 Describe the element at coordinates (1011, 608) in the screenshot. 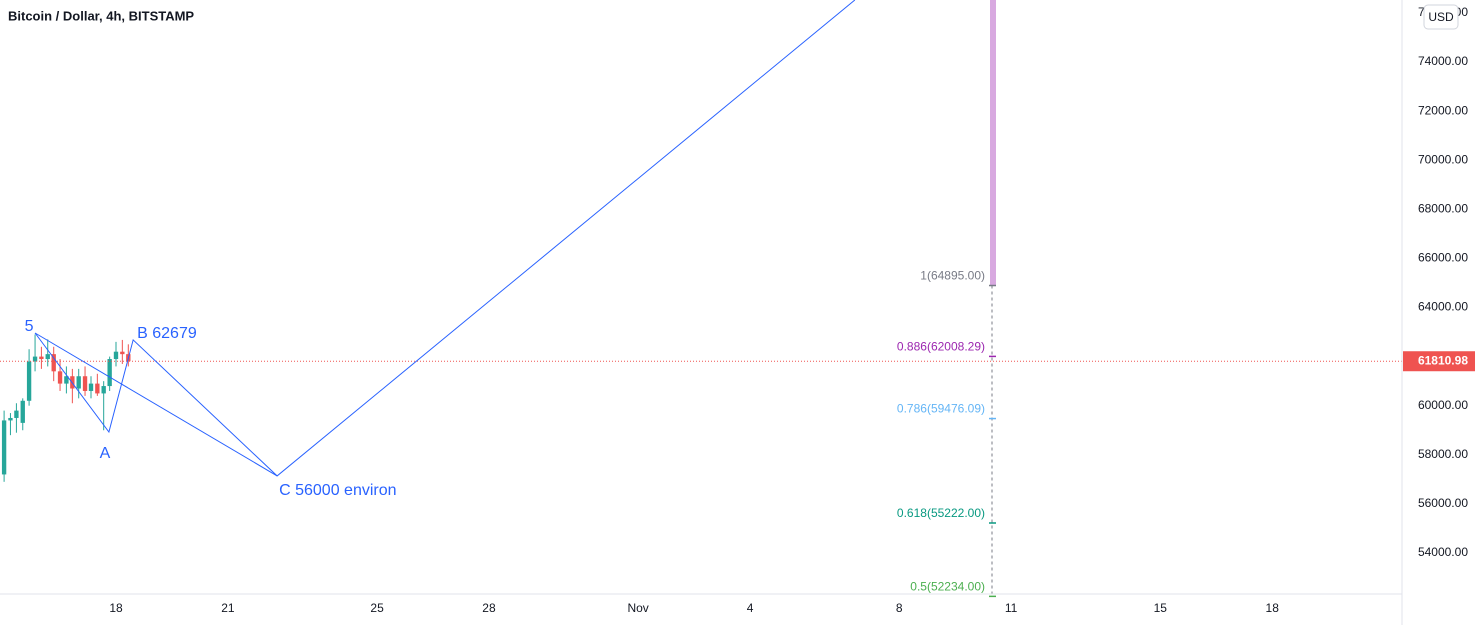

I see `x-tick-label: 11` at that location.